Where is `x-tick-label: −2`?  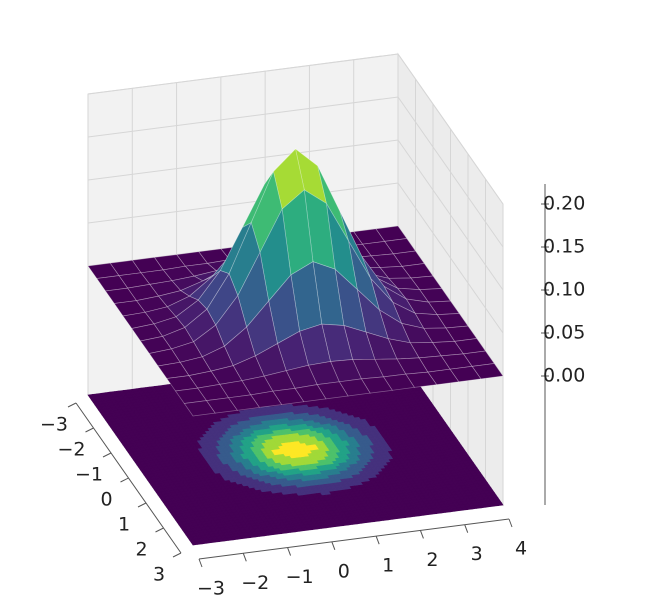 x-tick-label: −2 is located at coordinates (255, 583).